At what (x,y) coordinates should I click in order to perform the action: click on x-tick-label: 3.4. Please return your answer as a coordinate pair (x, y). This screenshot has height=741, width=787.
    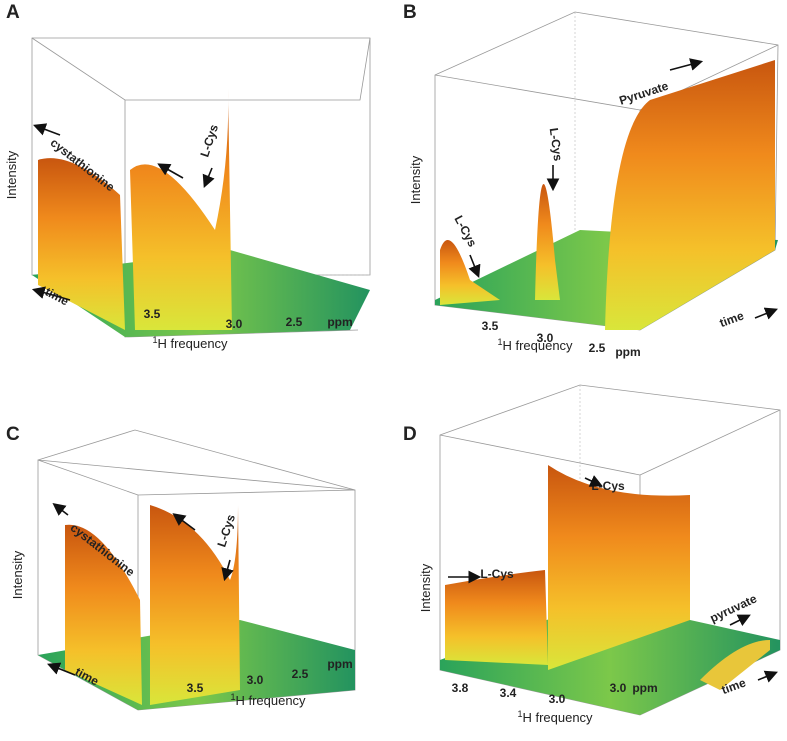
    Looking at the image, I should click on (508, 693).